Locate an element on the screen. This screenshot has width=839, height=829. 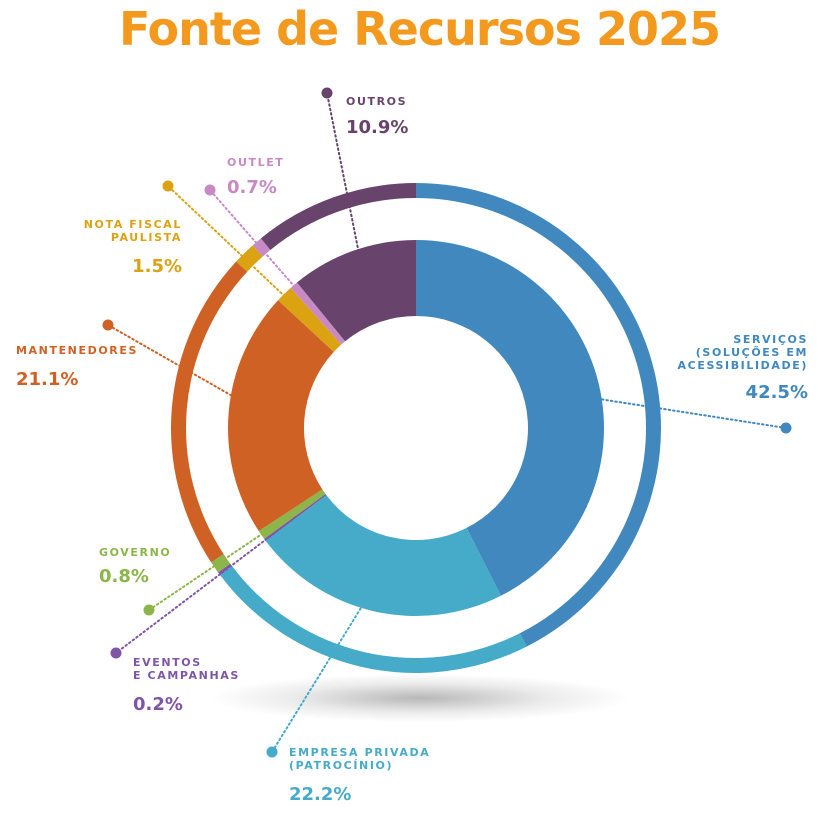
leader-dot-nota is located at coordinates (168, 186).